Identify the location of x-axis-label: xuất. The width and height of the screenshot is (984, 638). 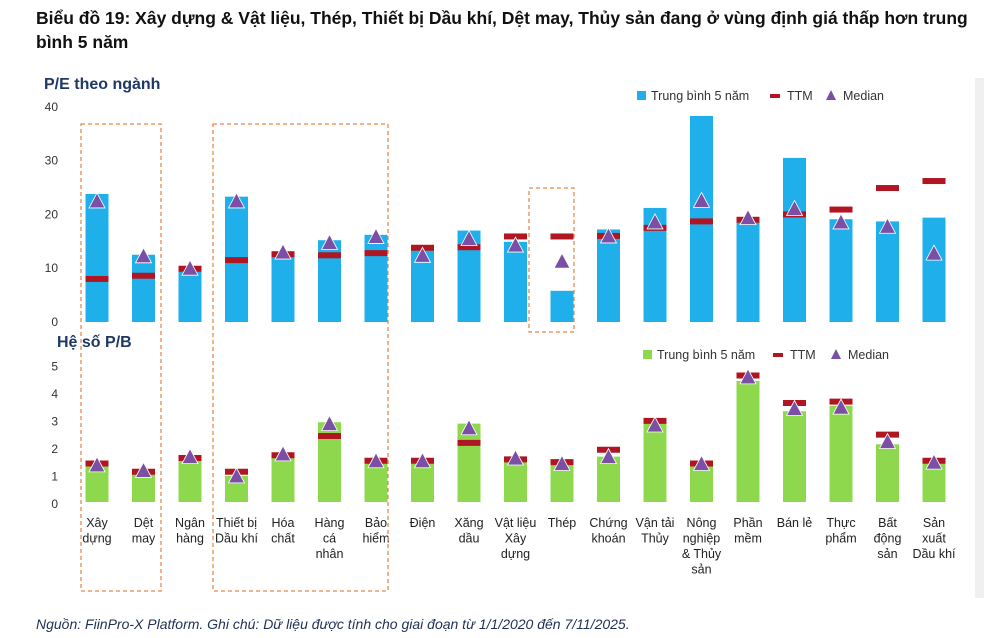
(934, 539).